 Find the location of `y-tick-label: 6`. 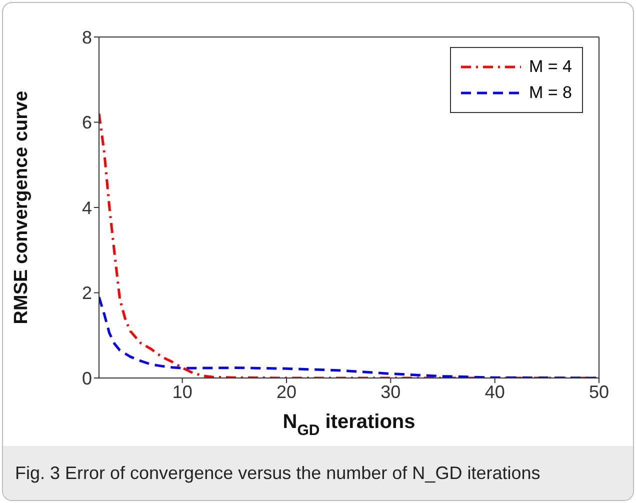

y-tick-label: 6 is located at coordinates (87, 122).